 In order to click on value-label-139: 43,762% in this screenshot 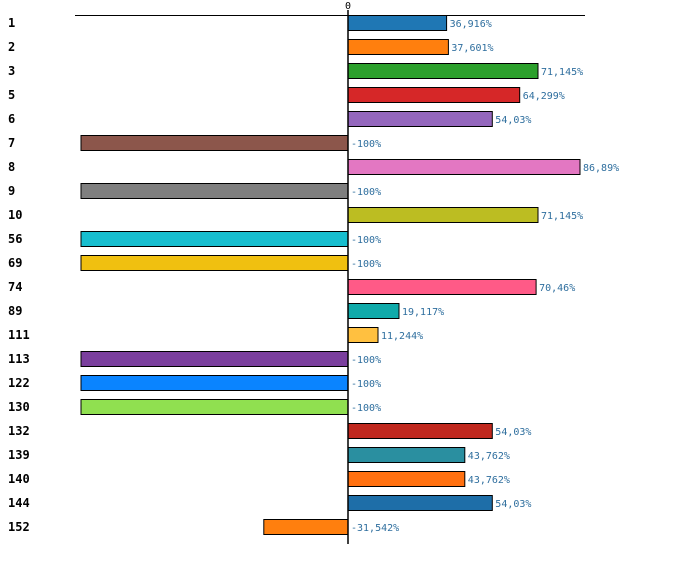, I will do `click(489, 456)`.